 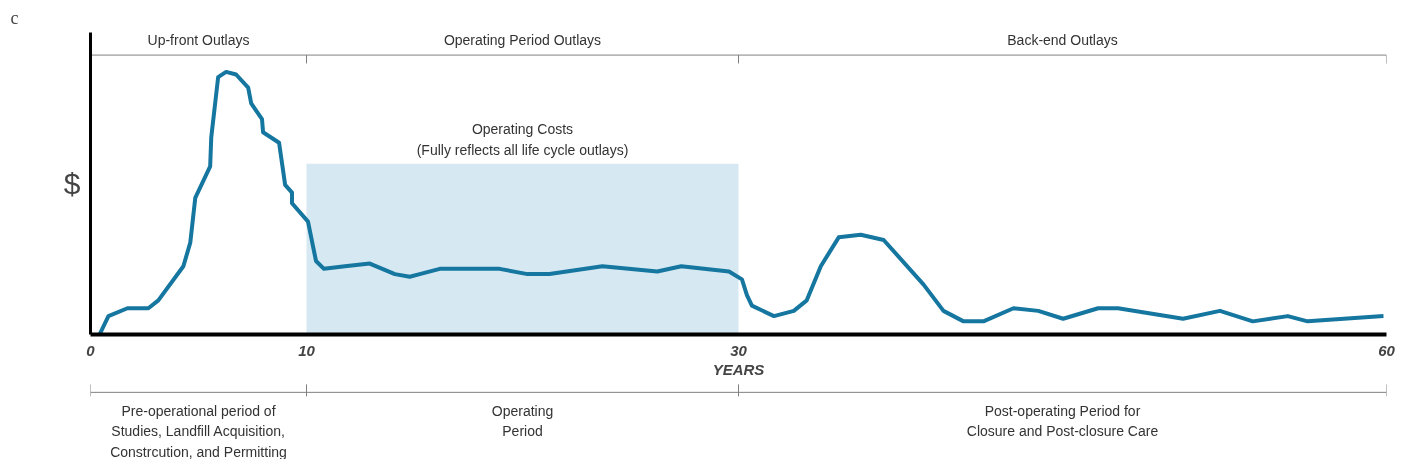 What do you see at coordinates (522, 421) in the screenshot?
I see `text: Operating Period` at bounding box center [522, 421].